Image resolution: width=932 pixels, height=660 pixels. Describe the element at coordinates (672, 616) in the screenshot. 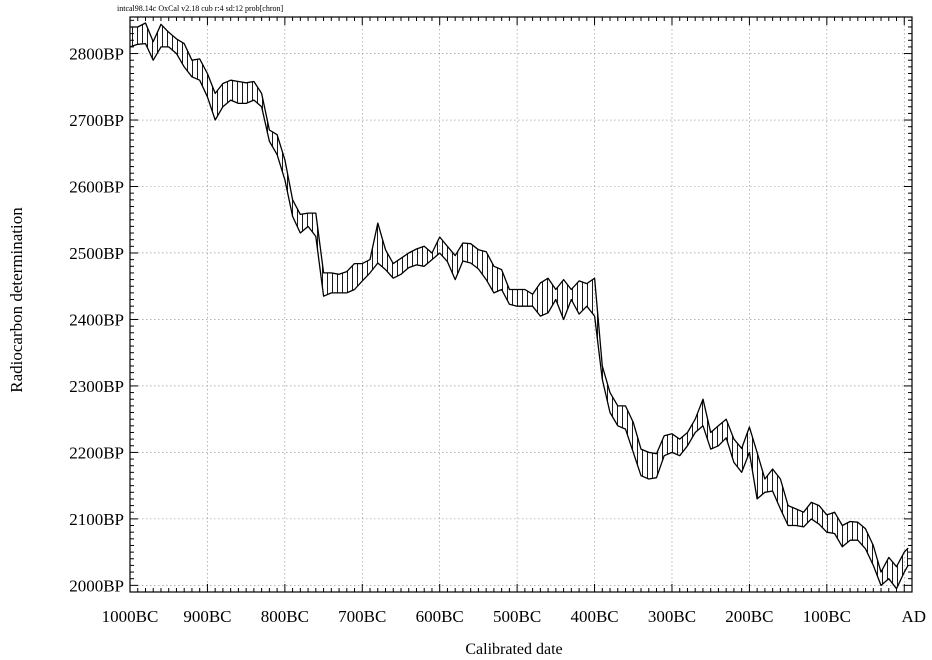

I see `x-tick-label: 300BC` at that location.